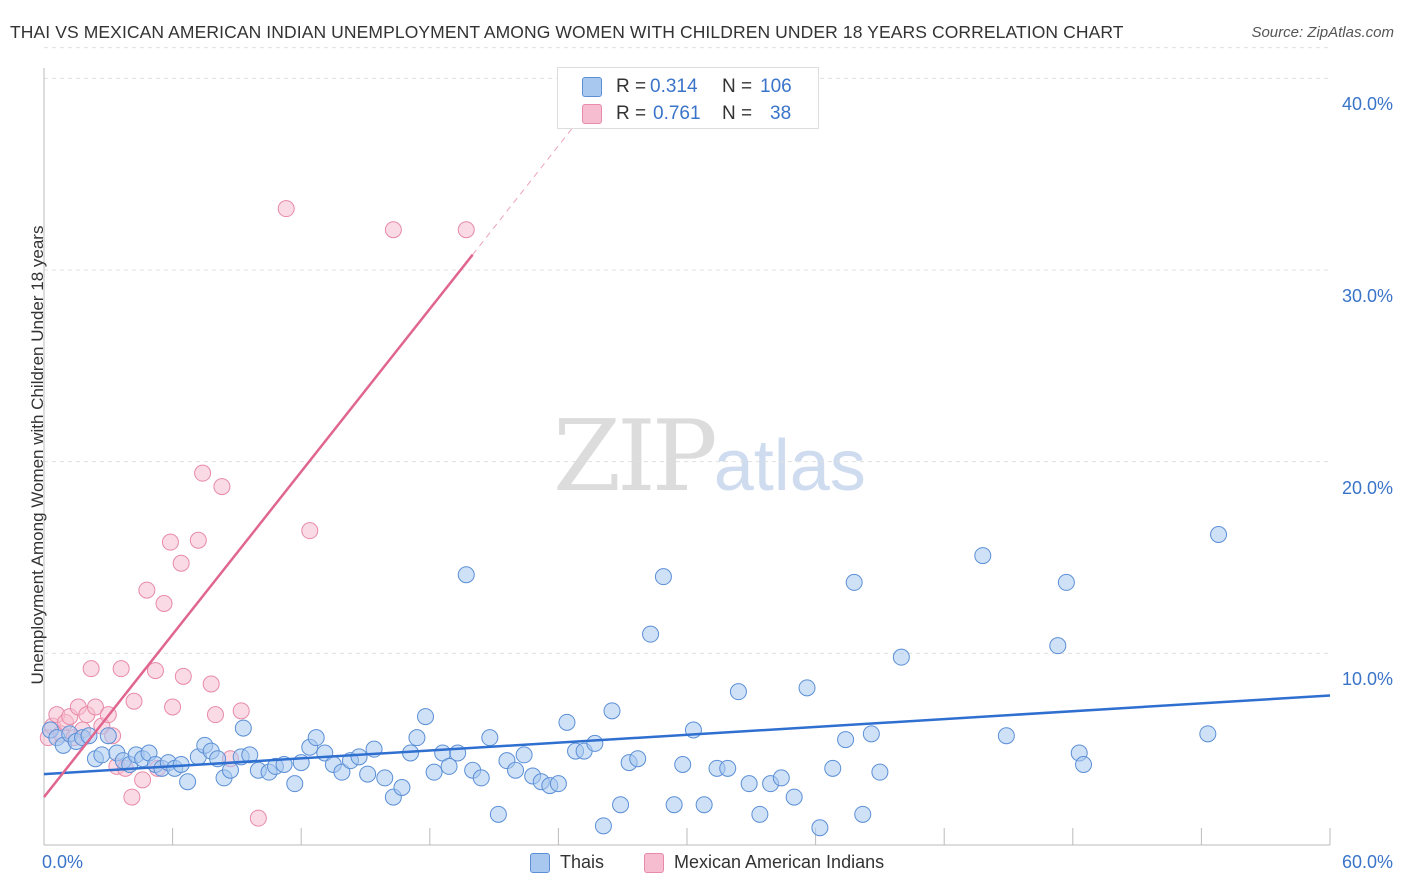 This screenshot has height=892, width=1406. I want to click on legend-label-thais: Thais, so click(582, 862).